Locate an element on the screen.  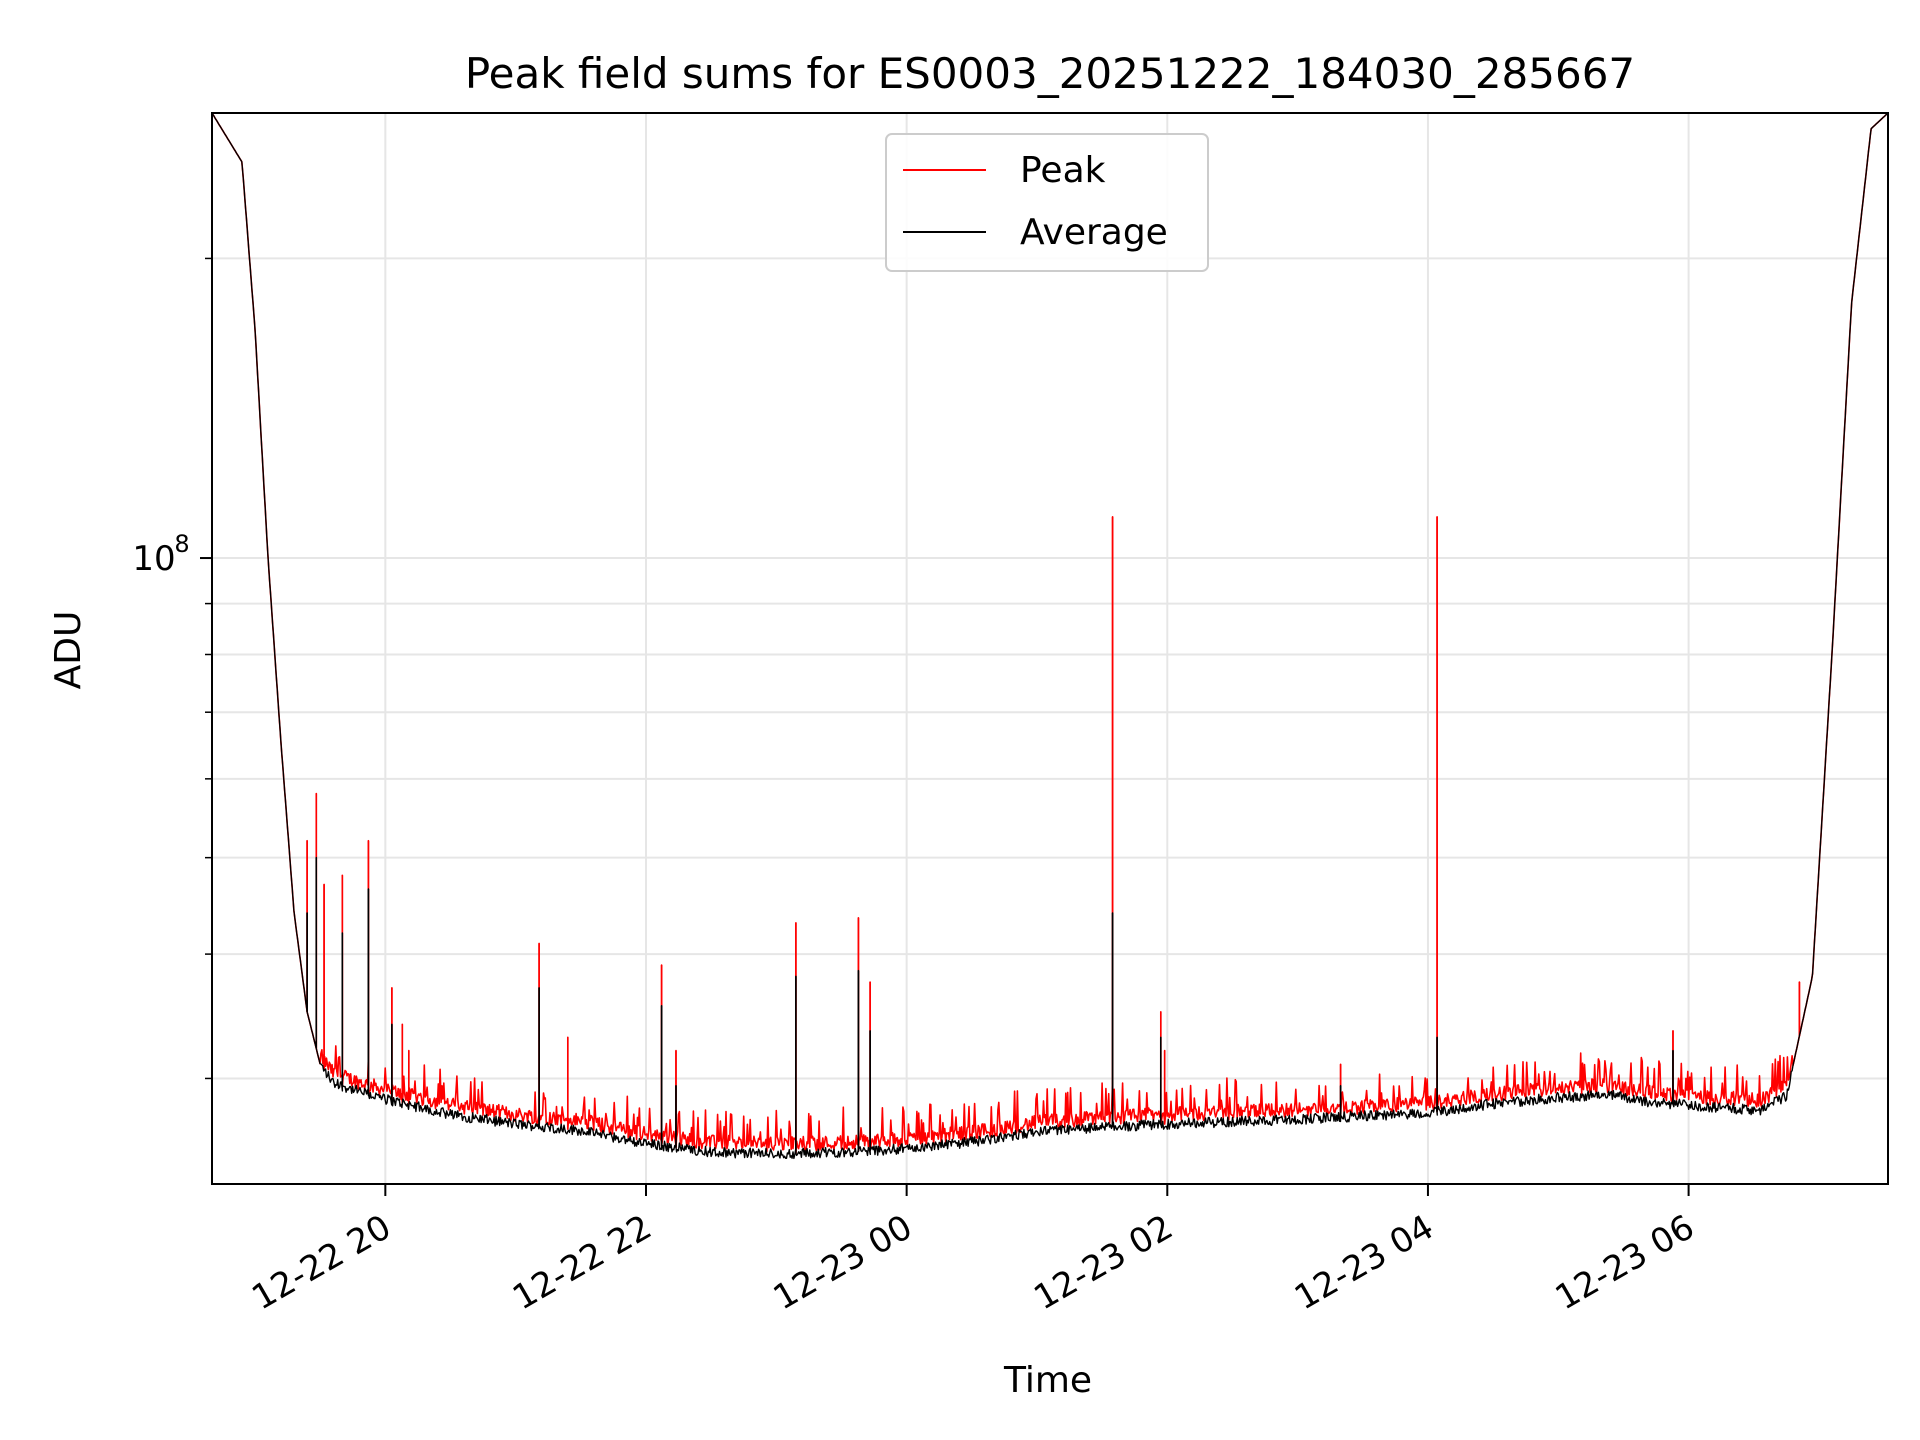
legend: Peak Average is located at coordinates (1047, 202).